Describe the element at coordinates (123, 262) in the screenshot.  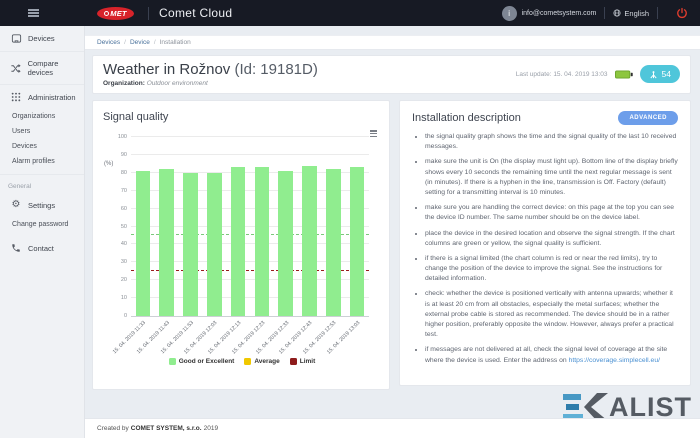
I see `y-axis-tick-label: 30` at that location.